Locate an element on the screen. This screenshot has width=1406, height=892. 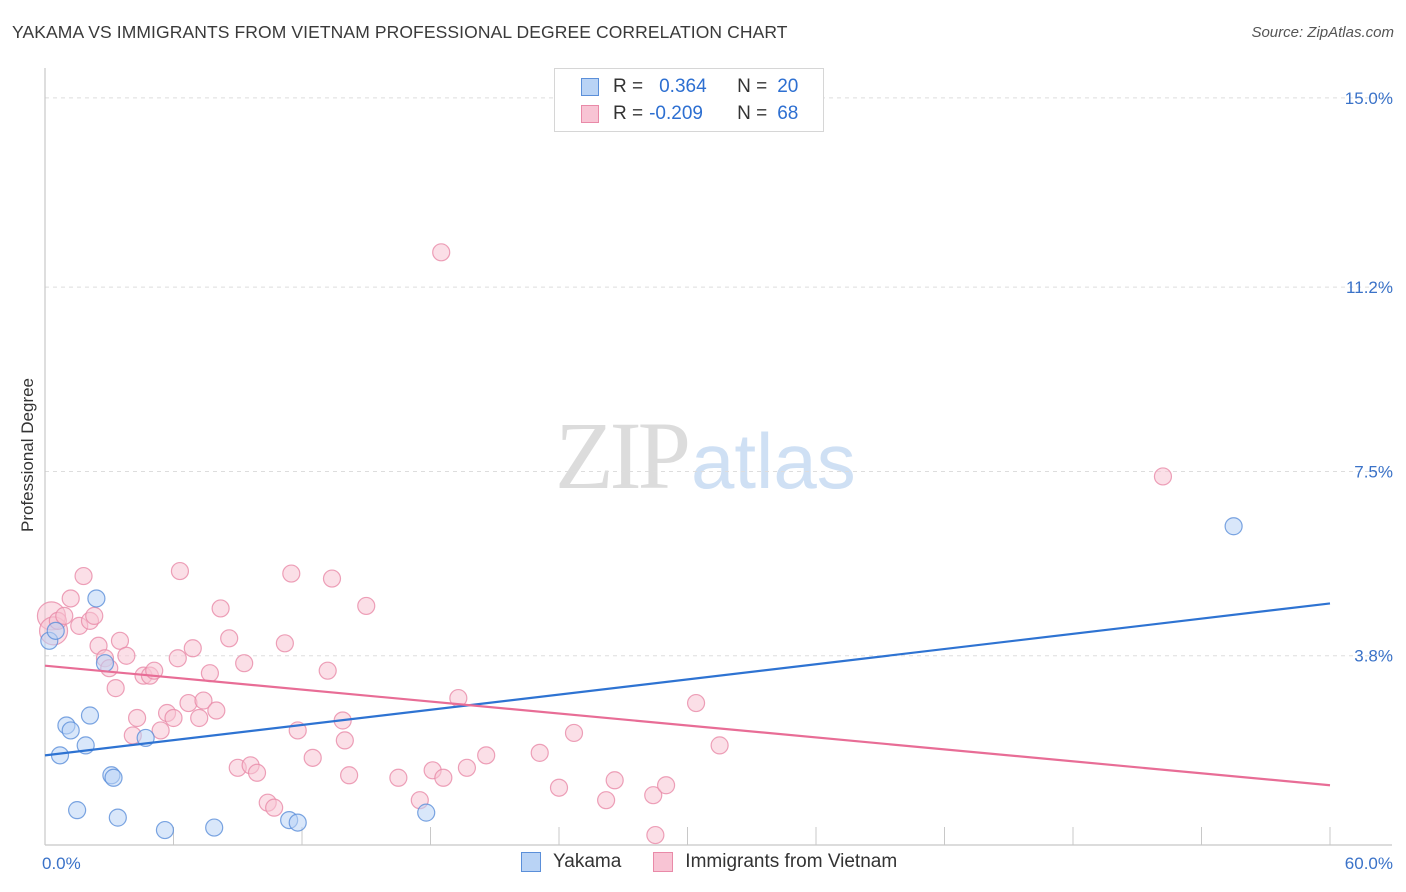
y-tick-label: 7.5% is located at coordinates (1373, 471).